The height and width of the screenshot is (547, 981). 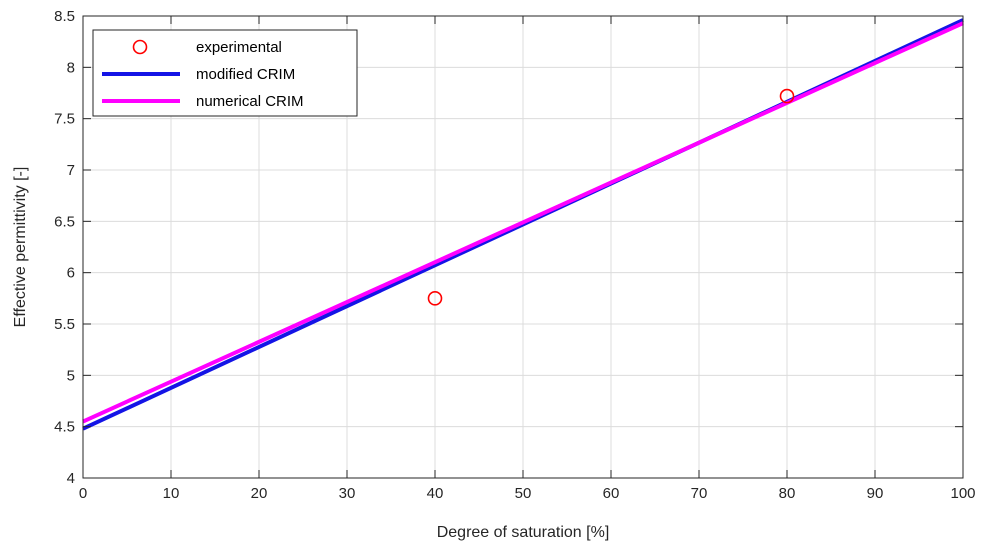 I want to click on legend-label-experimental: experimental, so click(x=239, y=47).